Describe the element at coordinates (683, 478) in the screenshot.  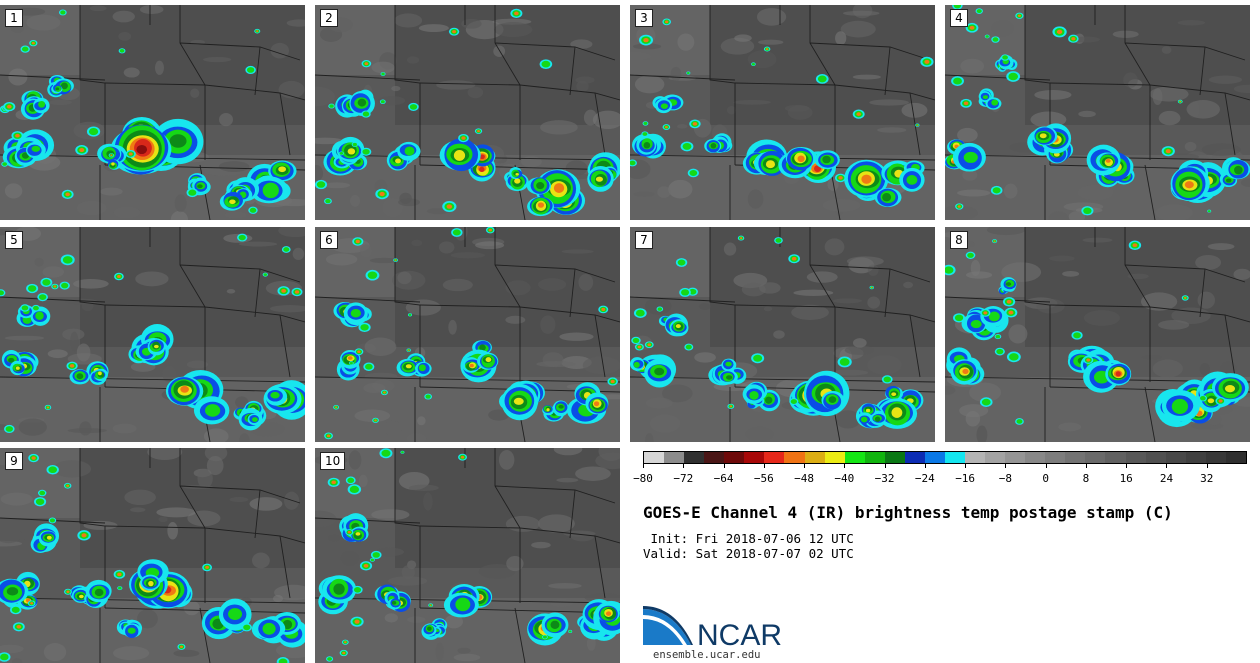
I see `colorbar-tick-label: −72` at that location.